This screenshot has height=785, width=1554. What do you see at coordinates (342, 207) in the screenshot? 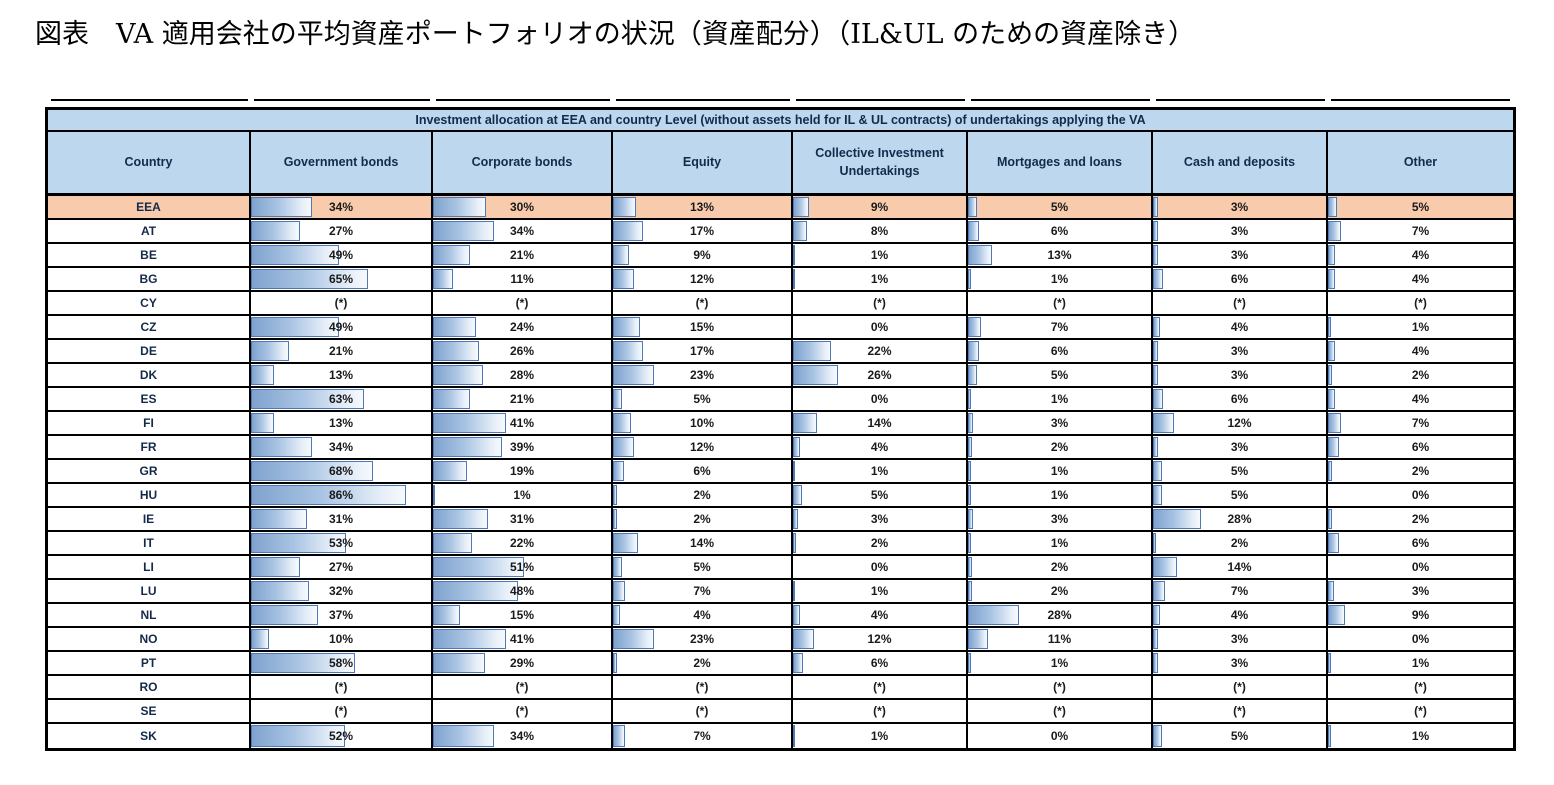
I see `value-cell: 34%` at bounding box center [342, 207].